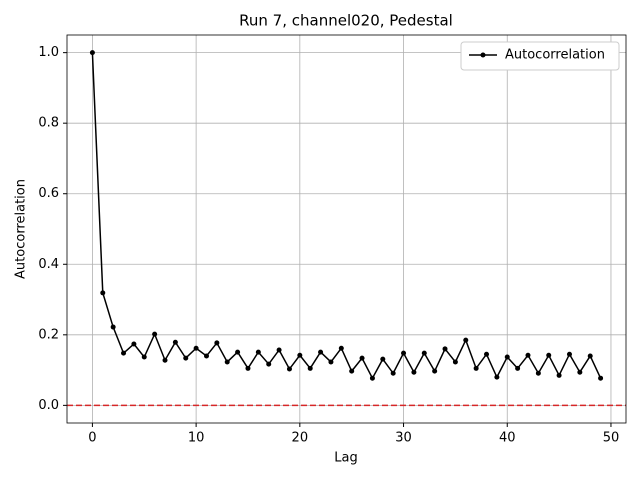  Describe the element at coordinates (507, 438) in the screenshot. I see `x-tick-label: 40` at that location.